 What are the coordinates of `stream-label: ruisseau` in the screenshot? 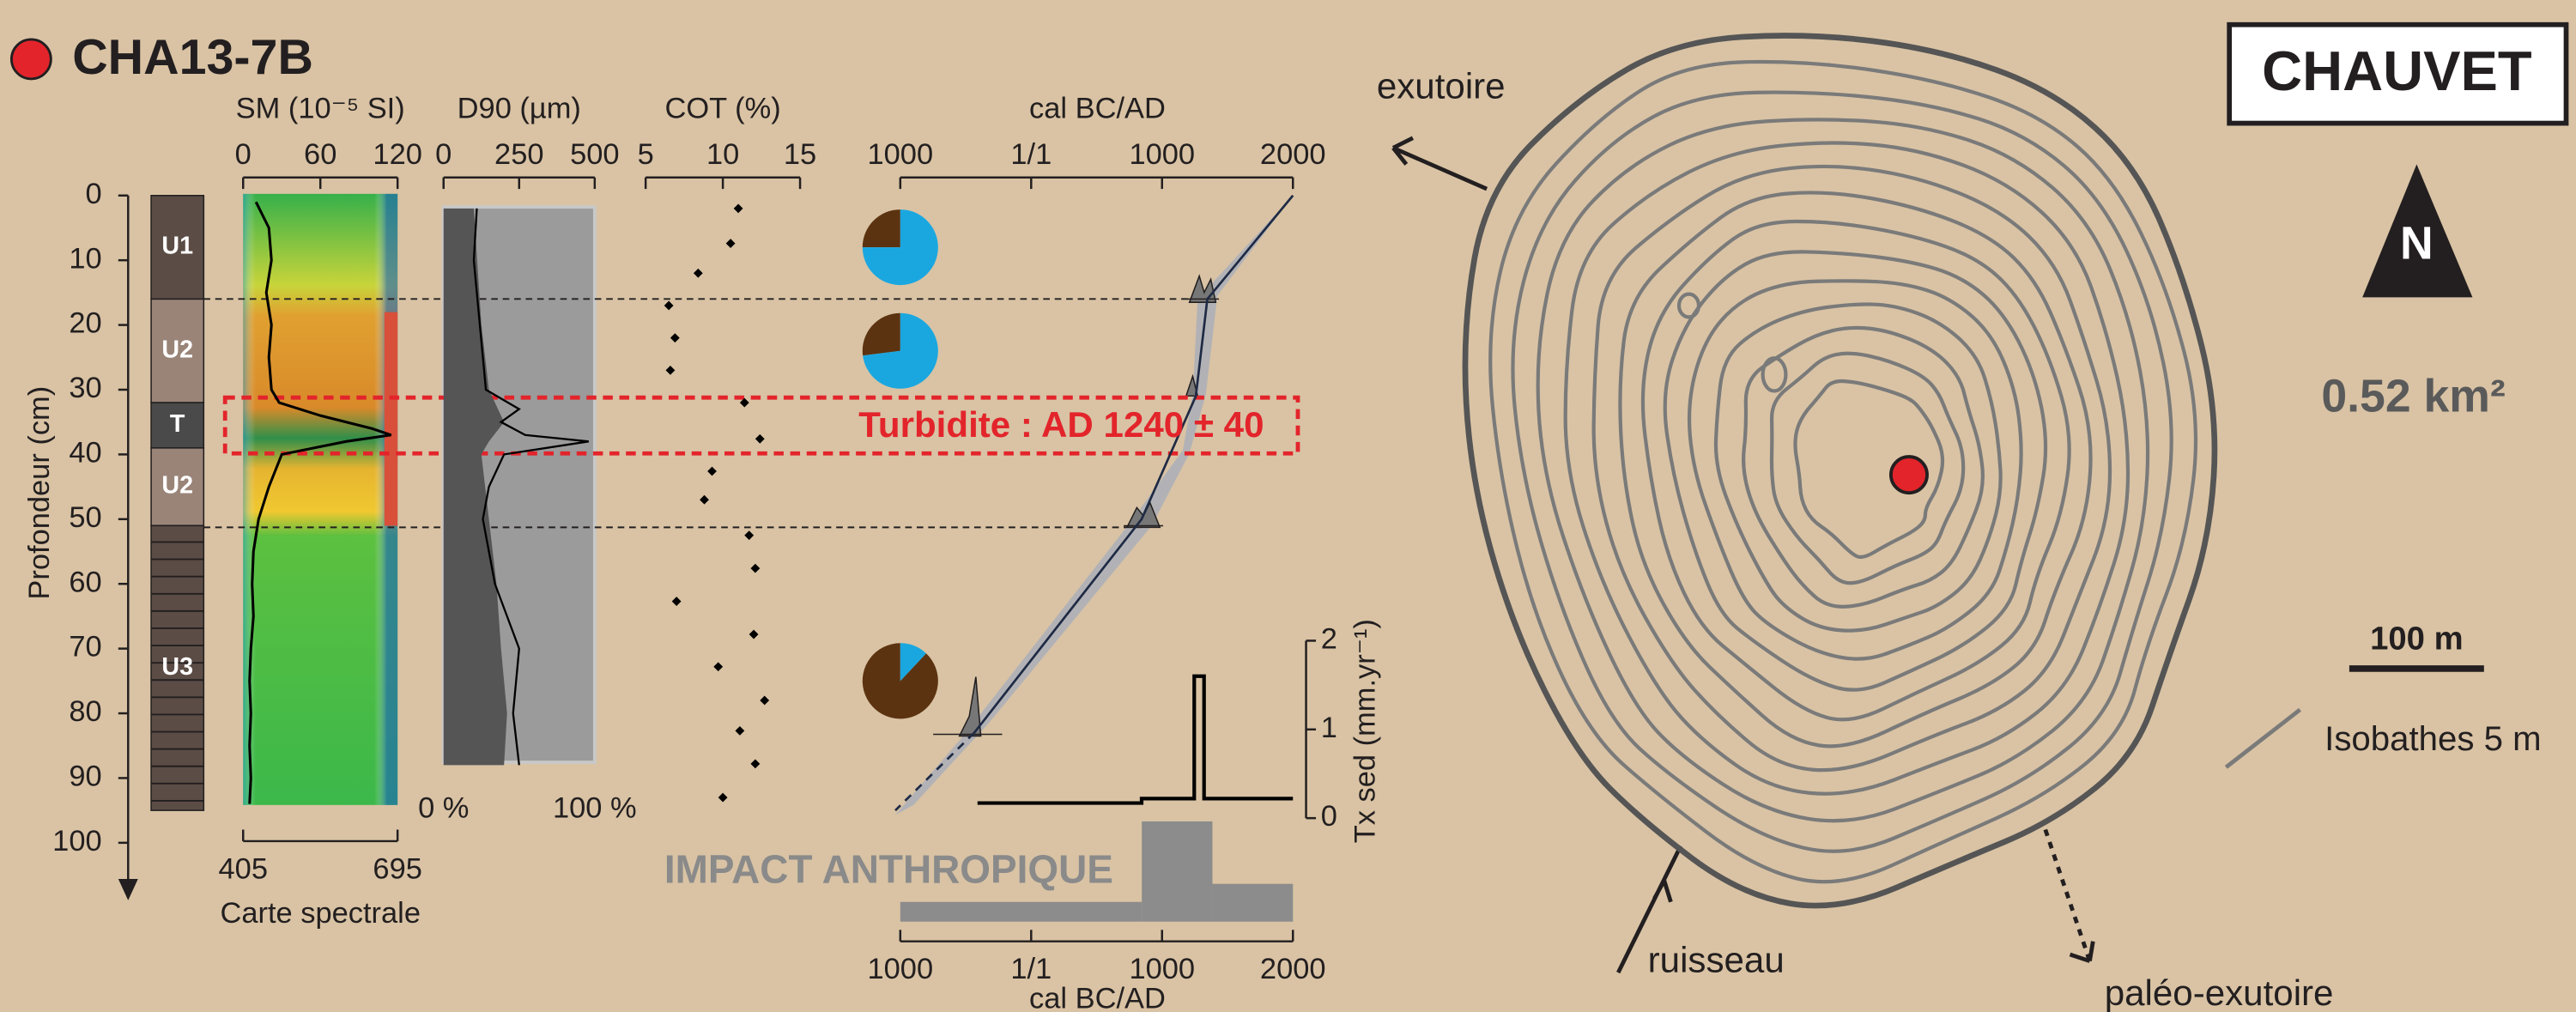 It's located at (1716, 960).